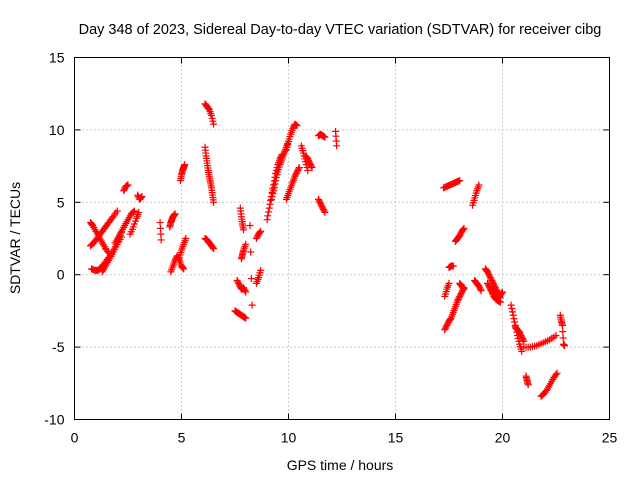 The image size is (640, 480). What do you see at coordinates (182, 438) in the screenshot?
I see `x-tick-label: 5` at bounding box center [182, 438].